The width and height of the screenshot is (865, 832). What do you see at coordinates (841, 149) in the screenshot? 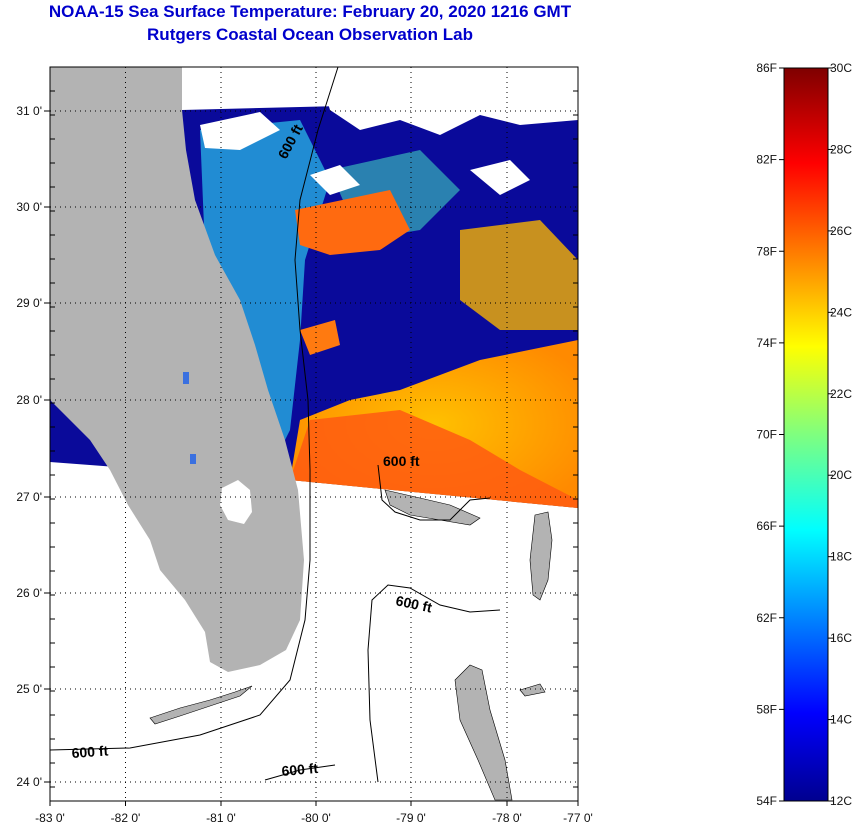
I see `celsius-label: 28C` at bounding box center [841, 149].